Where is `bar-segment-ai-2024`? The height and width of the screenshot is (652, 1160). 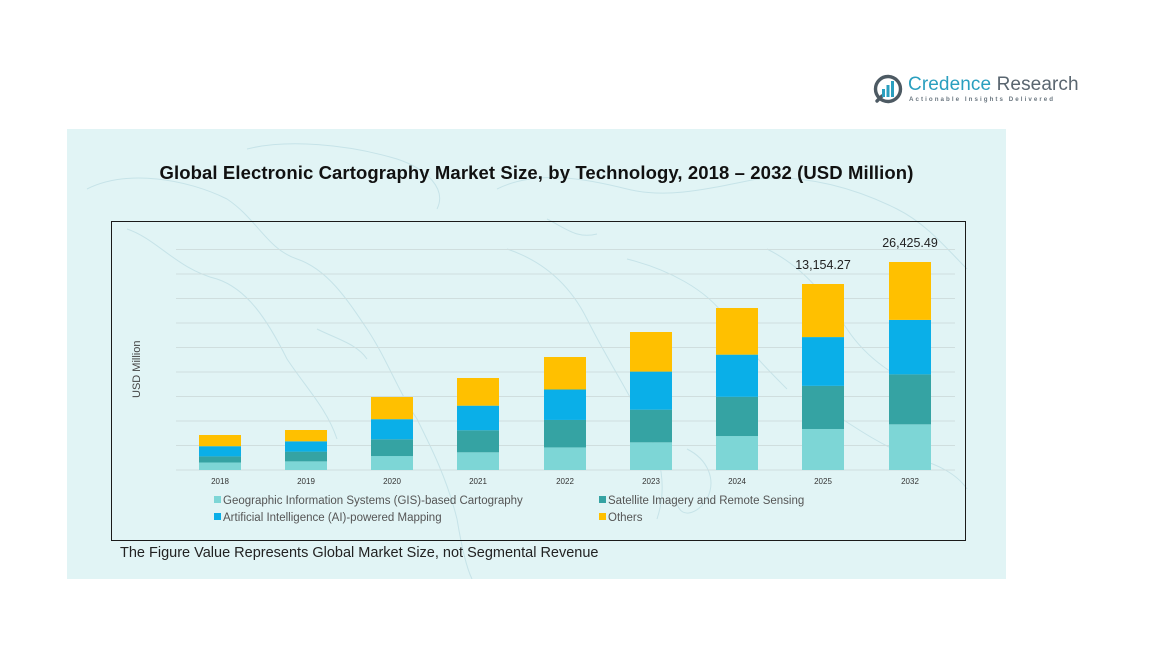 bar-segment-ai-2024 is located at coordinates (737, 375).